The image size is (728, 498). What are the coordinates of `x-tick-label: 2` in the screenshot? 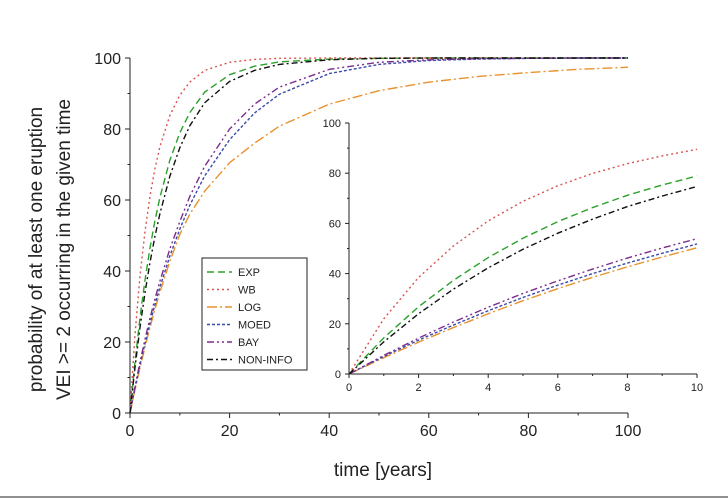 It's located at (419, 388).